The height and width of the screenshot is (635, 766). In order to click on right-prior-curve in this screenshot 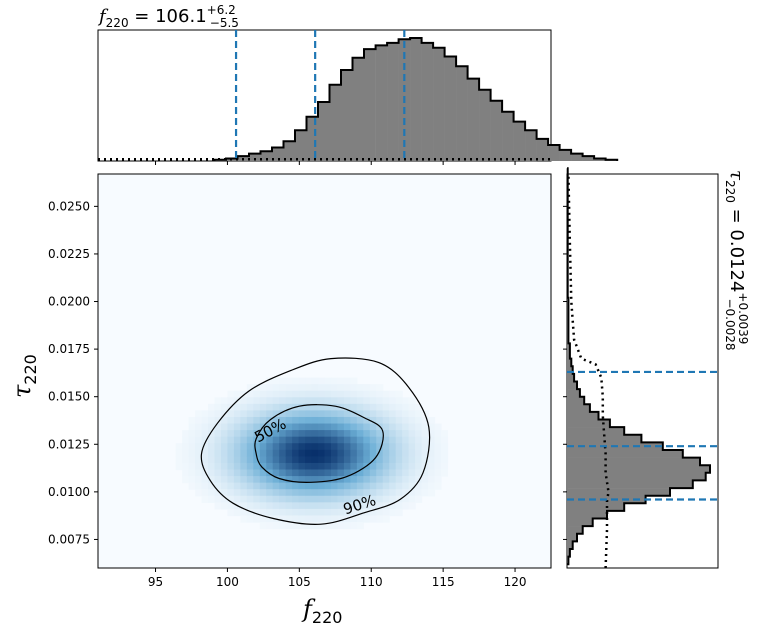, I will do `click(588, 371)`.